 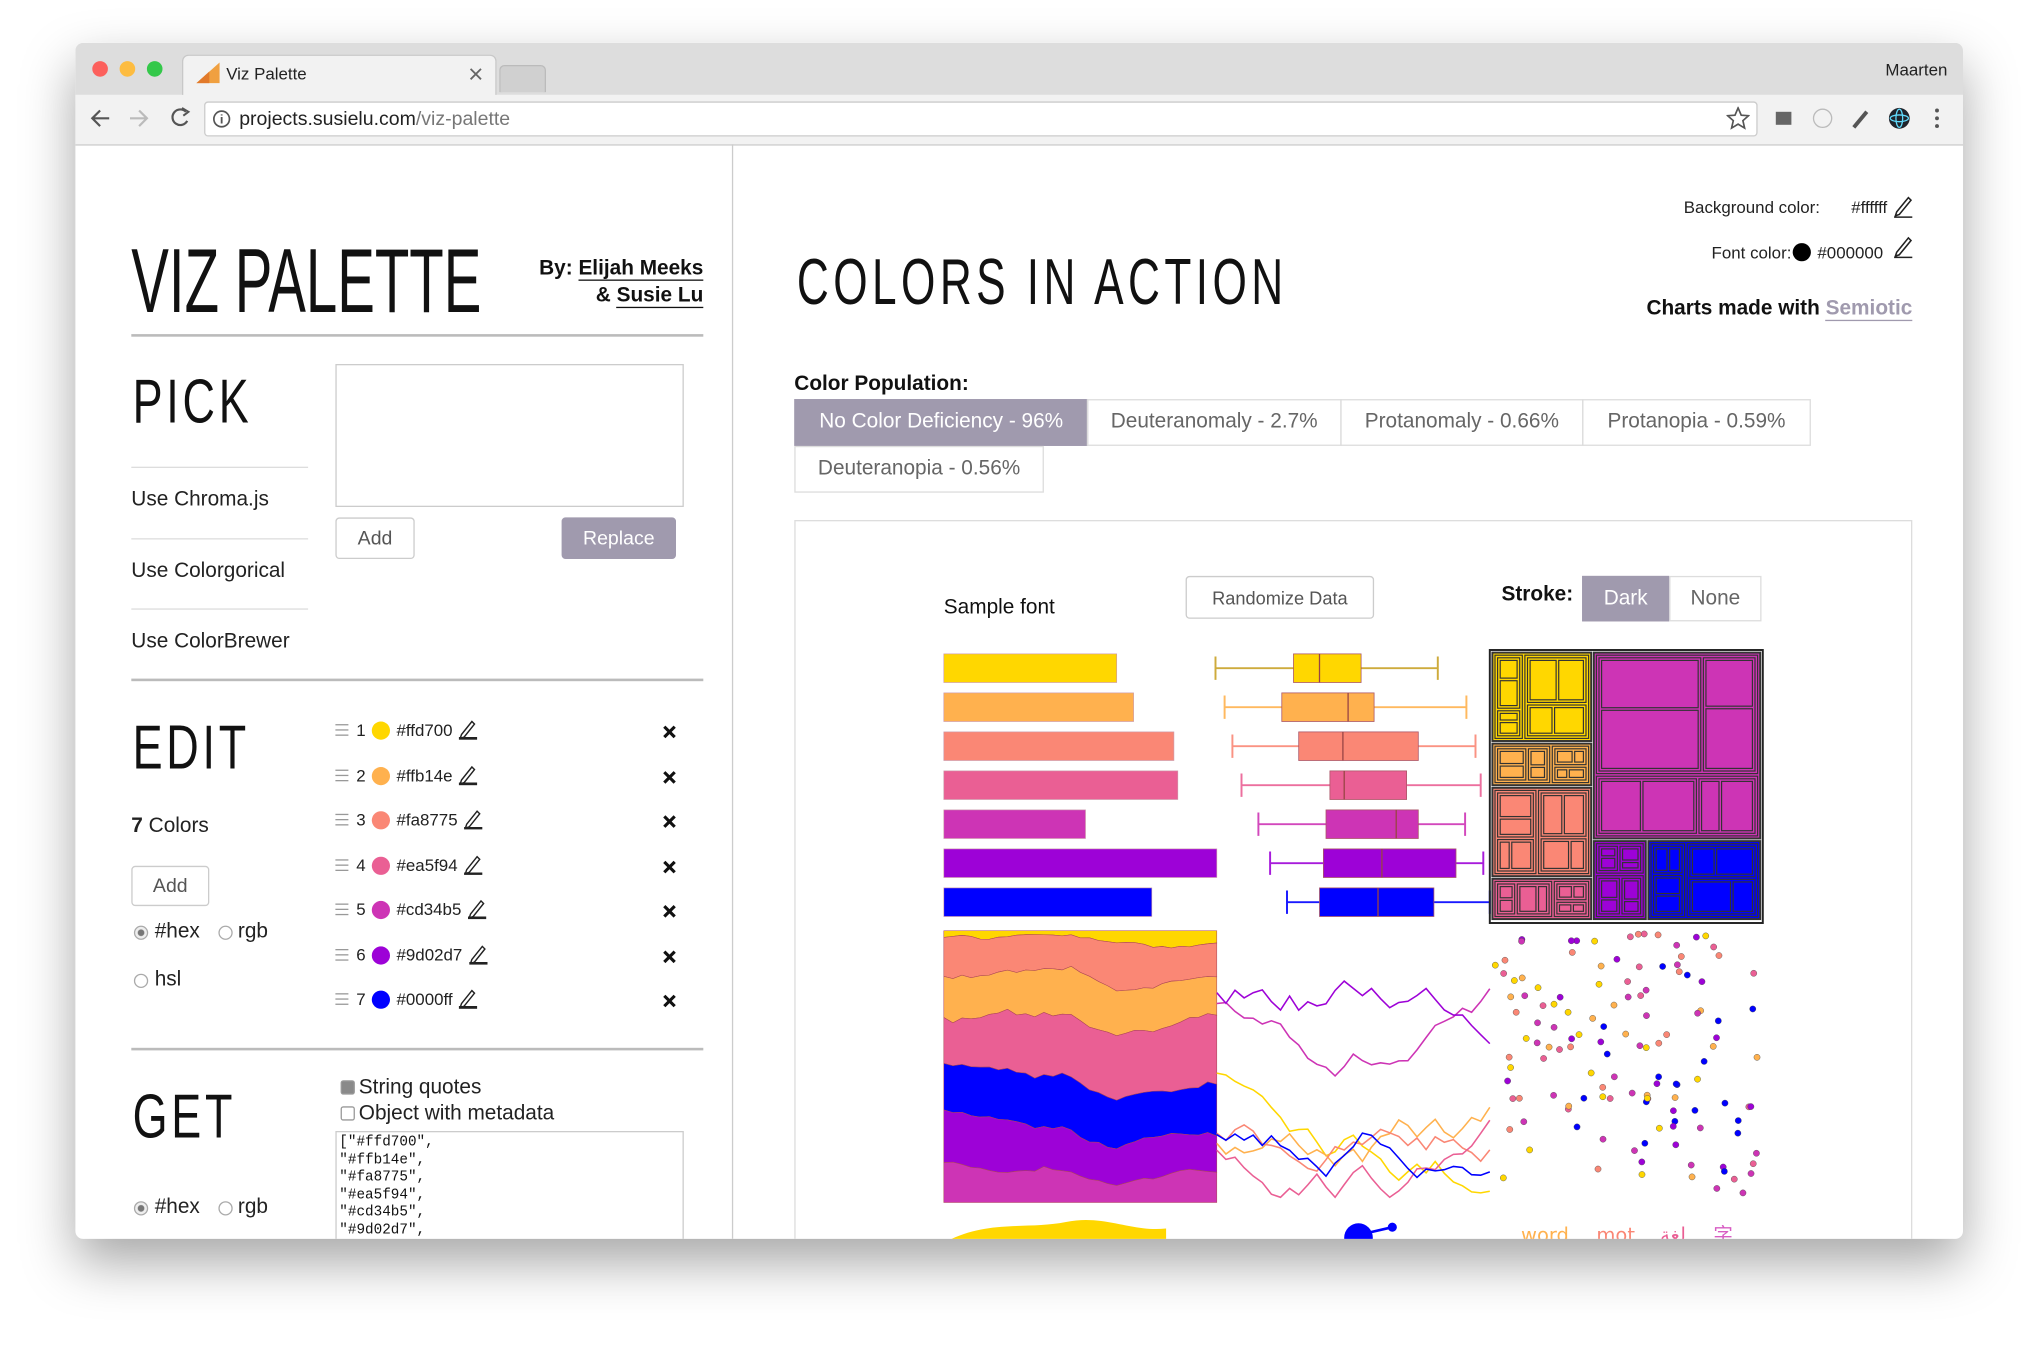 I want to click on tab, so click(x=339, y=76).